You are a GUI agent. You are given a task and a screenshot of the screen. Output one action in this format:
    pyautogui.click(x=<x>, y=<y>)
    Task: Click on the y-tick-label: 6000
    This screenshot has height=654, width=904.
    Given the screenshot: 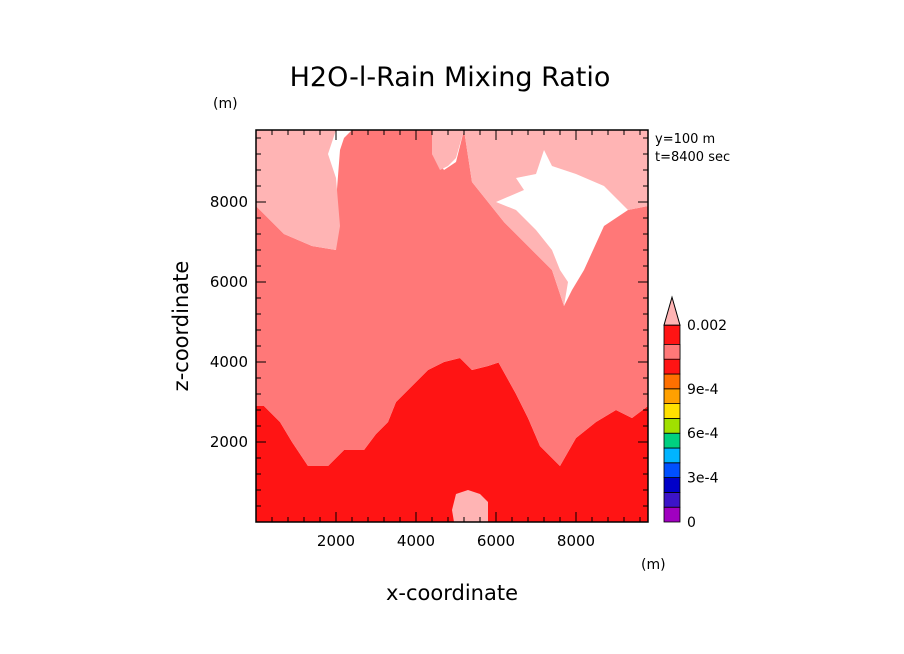 What is the action you would take?
    pyautogui.click(x=229, y=282)
    